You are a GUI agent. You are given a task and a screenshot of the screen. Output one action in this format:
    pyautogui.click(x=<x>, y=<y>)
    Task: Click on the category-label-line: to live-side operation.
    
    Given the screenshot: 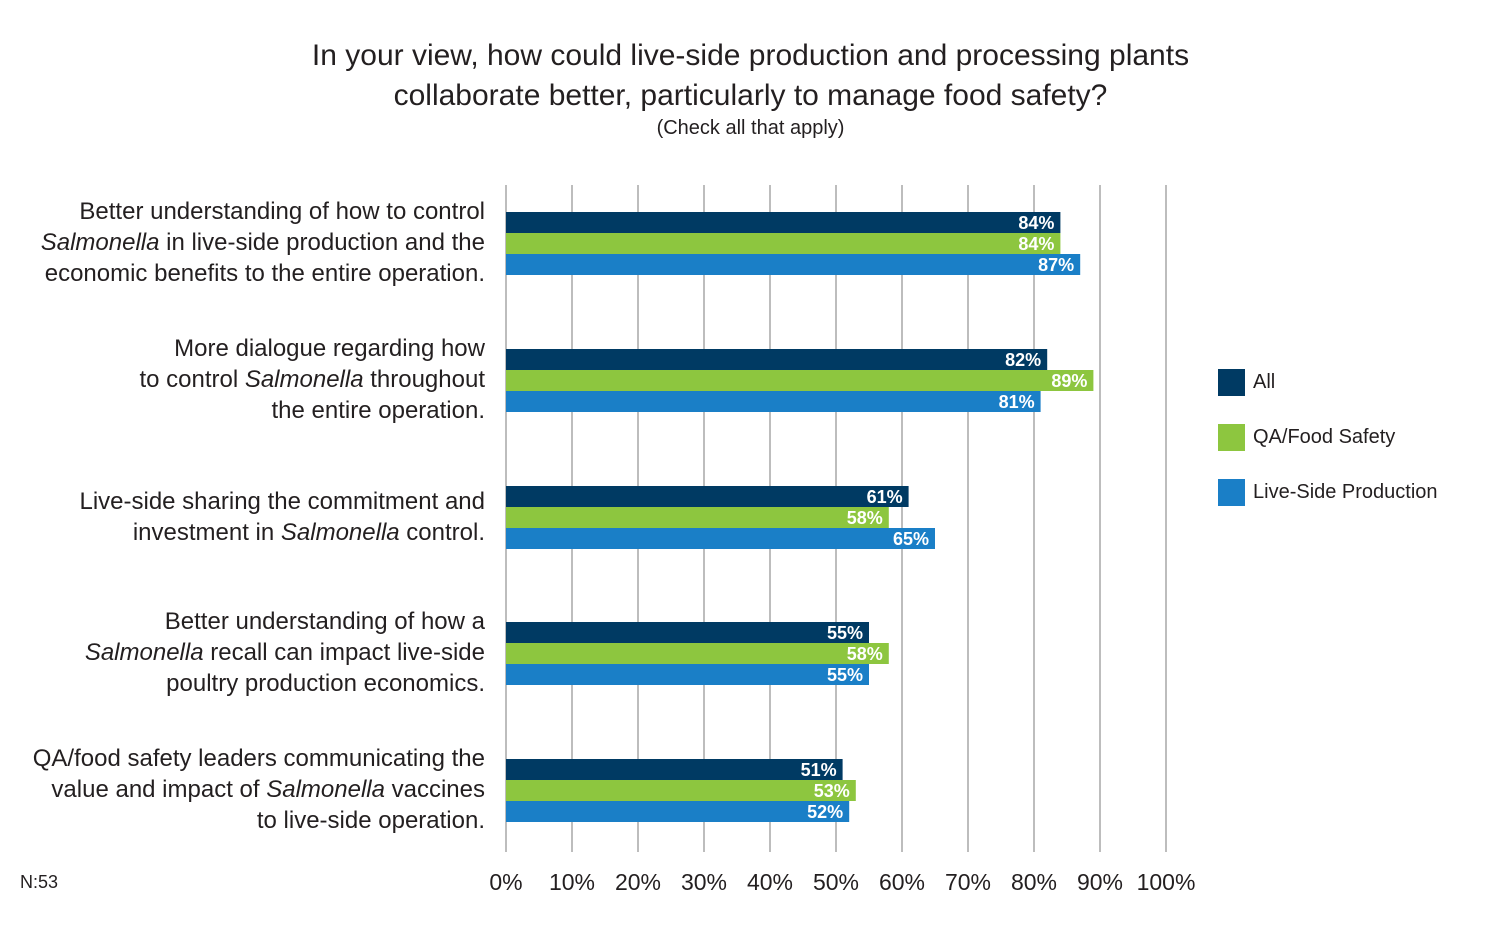 What is the action you would take?
    pyautogui.click(x=370, y=820)
    